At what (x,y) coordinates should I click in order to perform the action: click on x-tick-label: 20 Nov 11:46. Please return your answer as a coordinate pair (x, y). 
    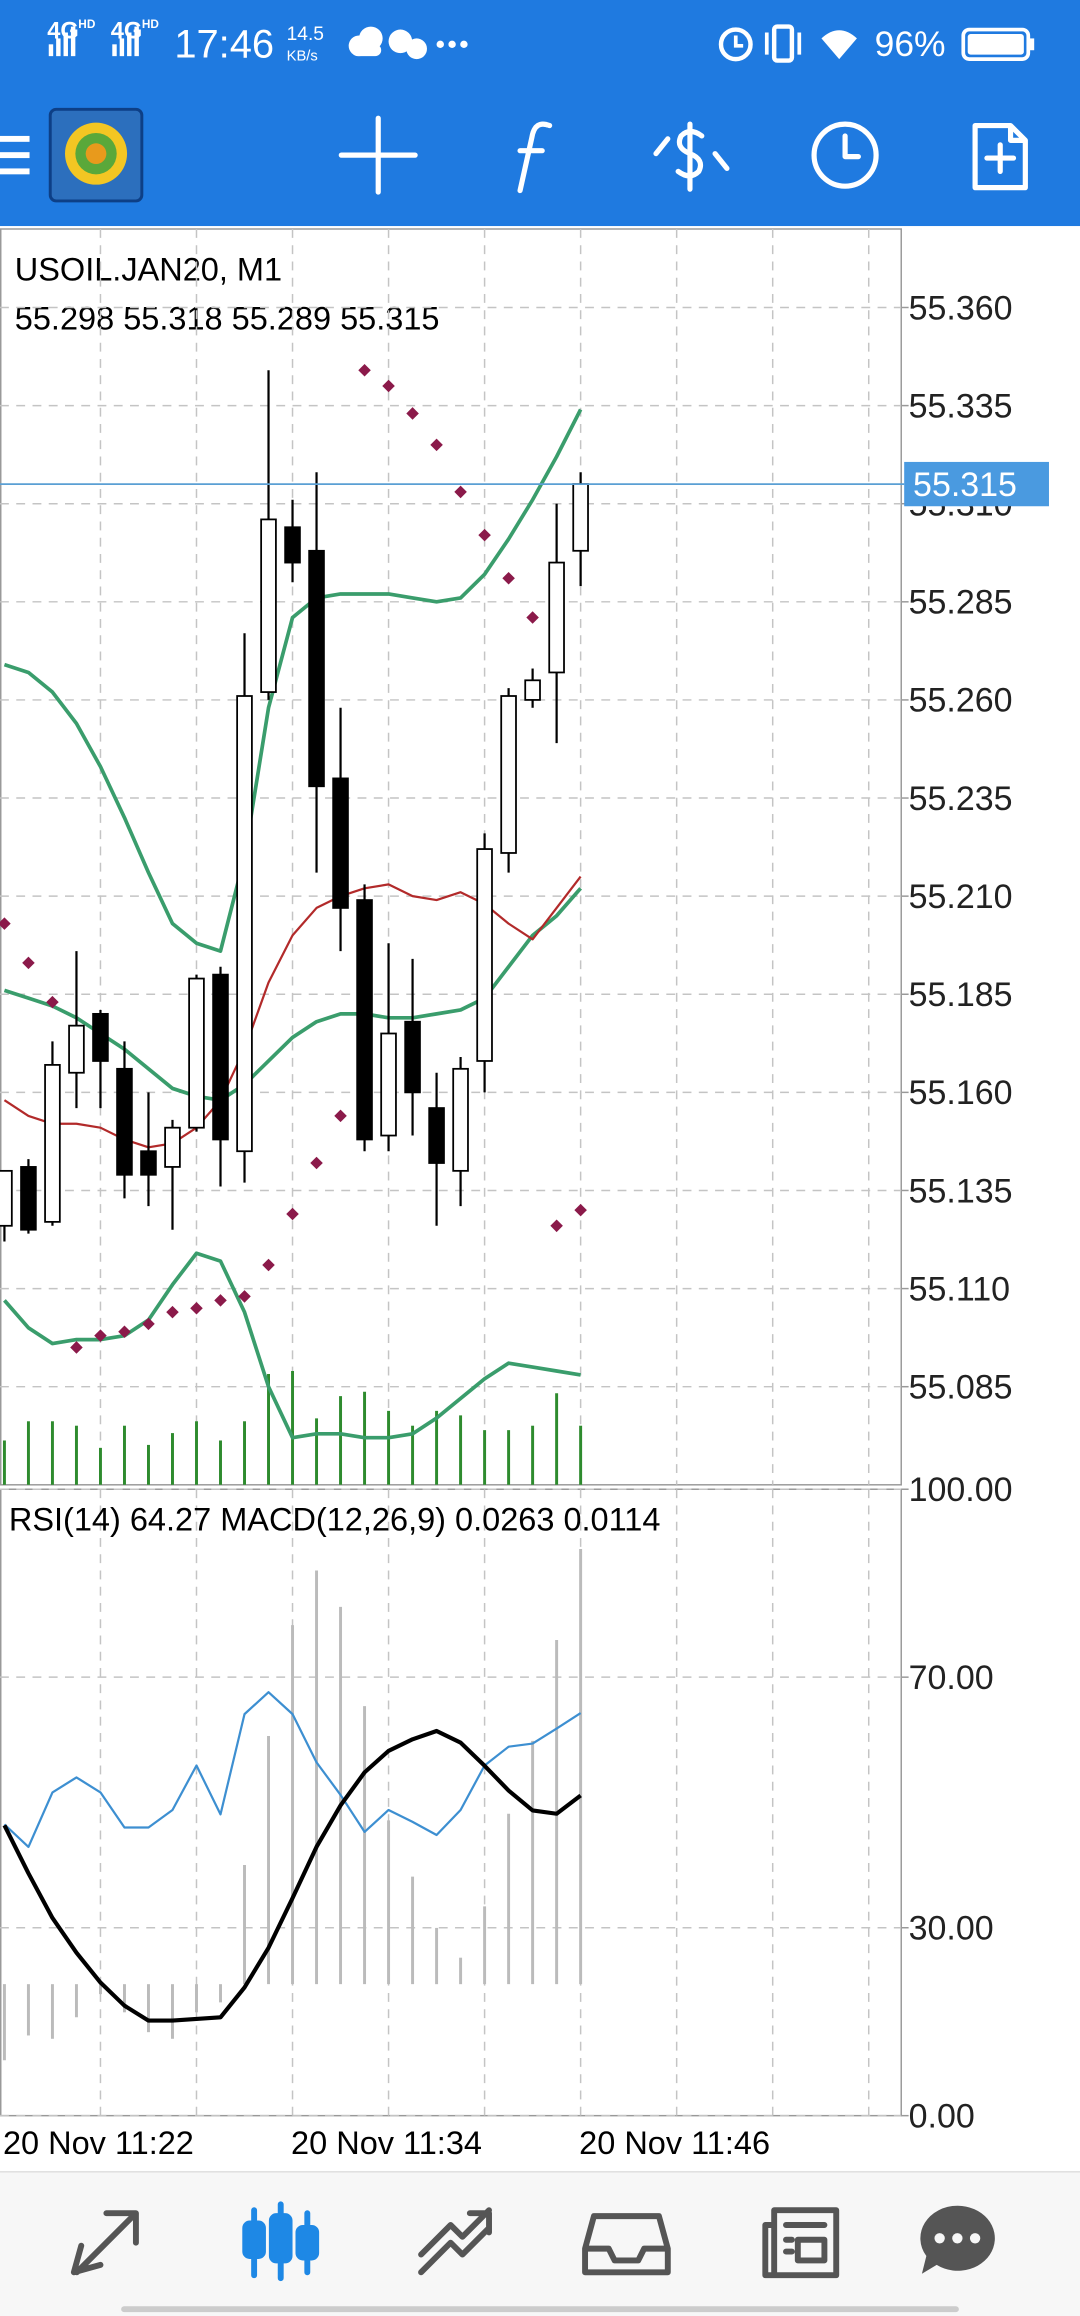
    Looking at the image, I should click on (674, 2143).